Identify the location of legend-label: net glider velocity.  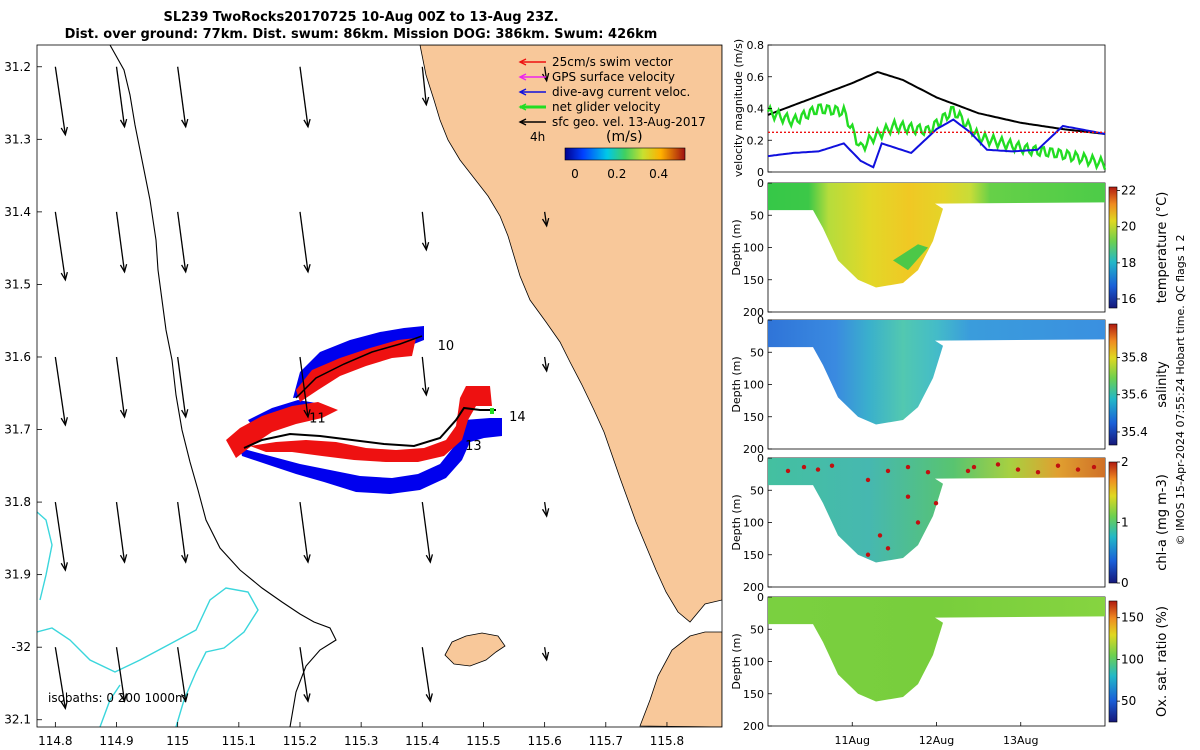
(606, 107).